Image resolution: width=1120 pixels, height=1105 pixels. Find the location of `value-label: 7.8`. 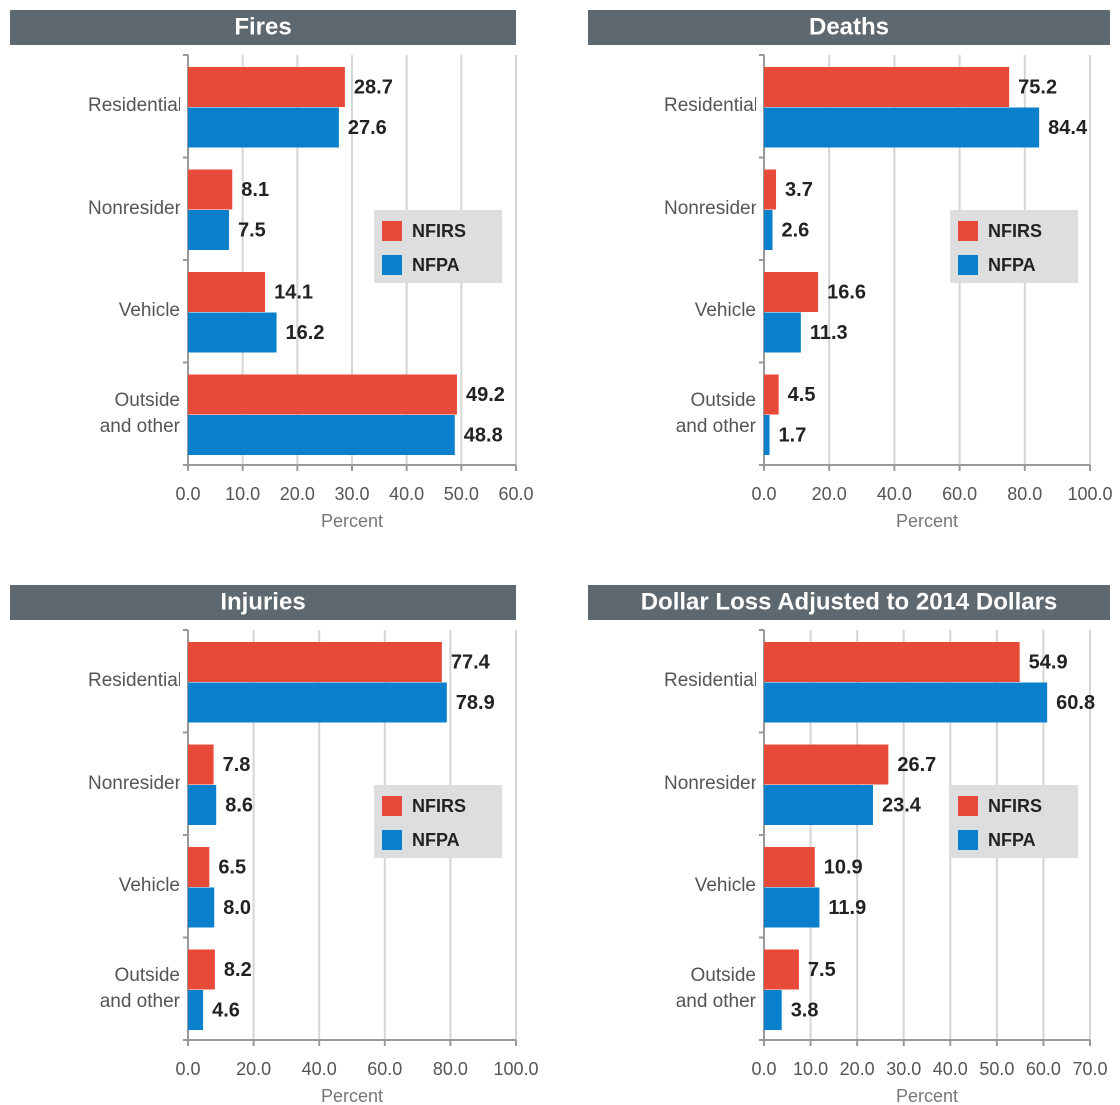

value-label: 7.8 is located at coordinates (237, 765).